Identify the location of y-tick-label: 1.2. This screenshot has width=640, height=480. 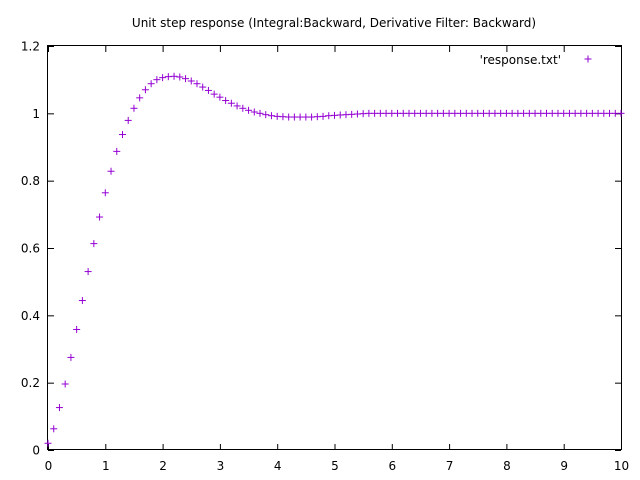
(30, 47).